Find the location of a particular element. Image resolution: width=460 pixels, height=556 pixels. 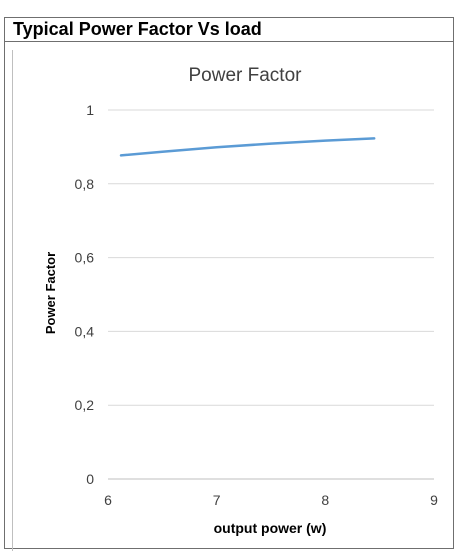

y-axis-ticks: 0 0,2 0,4 0,6 0,8 1 is located at coordinates (85, 294).